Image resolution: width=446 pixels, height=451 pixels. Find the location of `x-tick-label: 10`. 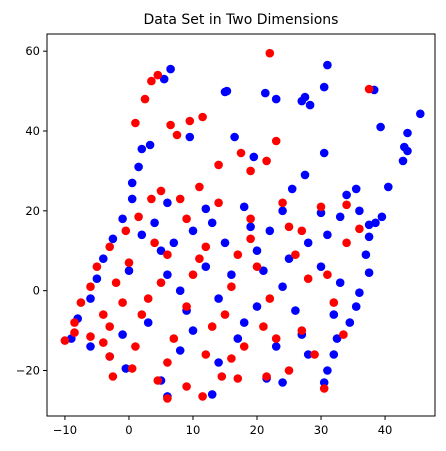

x-tick-label: 10 is located at coordinates (193, 430).